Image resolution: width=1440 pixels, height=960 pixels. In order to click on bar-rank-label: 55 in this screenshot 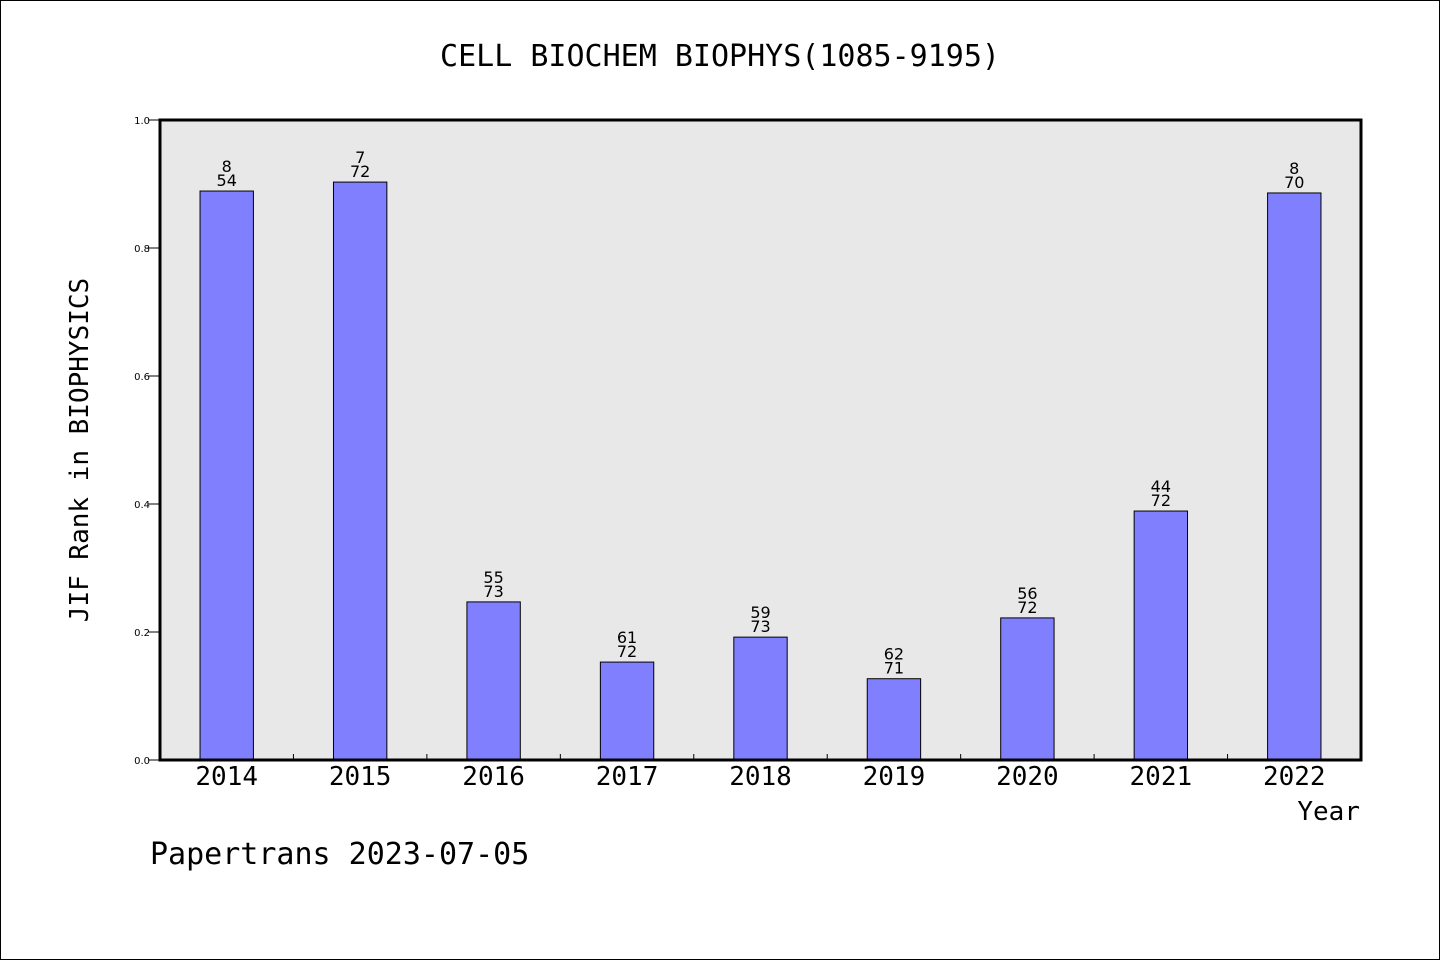, I will do `click(493, 577)`.